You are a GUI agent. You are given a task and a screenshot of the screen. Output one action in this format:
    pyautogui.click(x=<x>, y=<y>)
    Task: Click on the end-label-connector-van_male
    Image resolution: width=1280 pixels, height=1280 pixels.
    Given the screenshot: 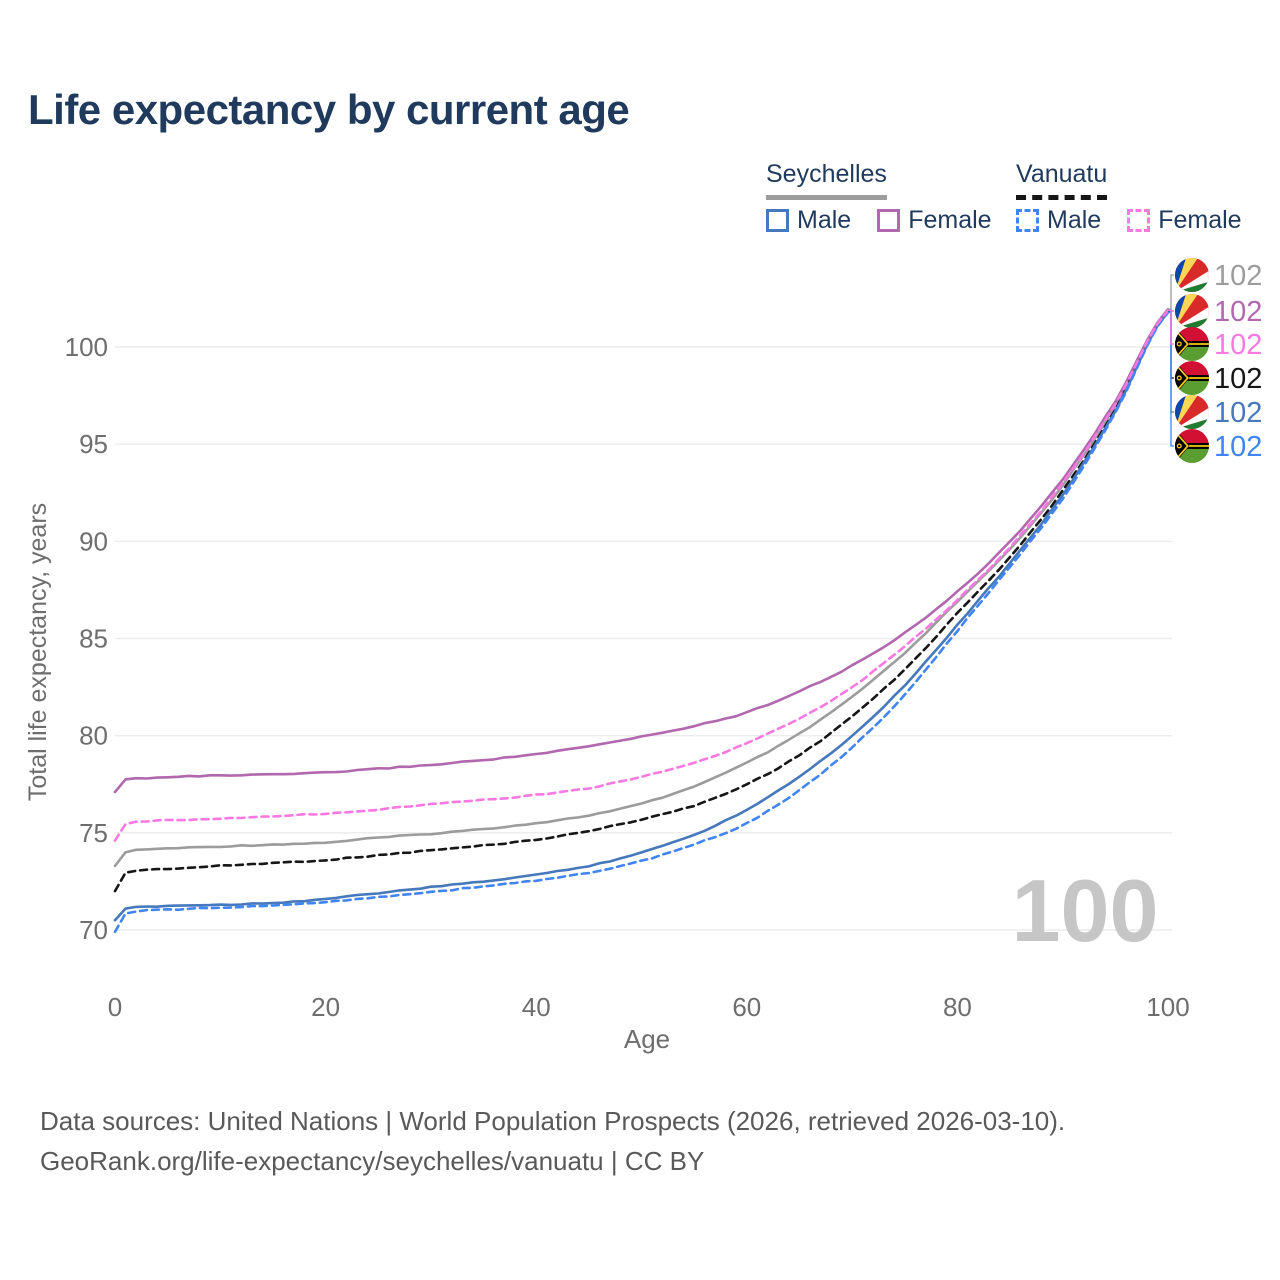 What is the action you would take?
    pyautogui.click(x=1171, y=379)
    